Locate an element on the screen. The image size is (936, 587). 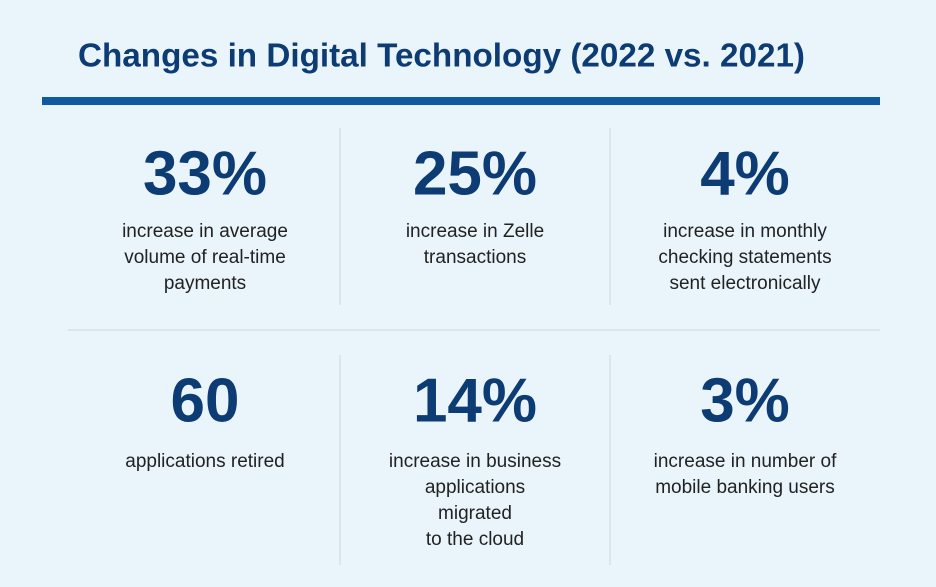
stat-description: migrated is located at coordinates (475, 513).